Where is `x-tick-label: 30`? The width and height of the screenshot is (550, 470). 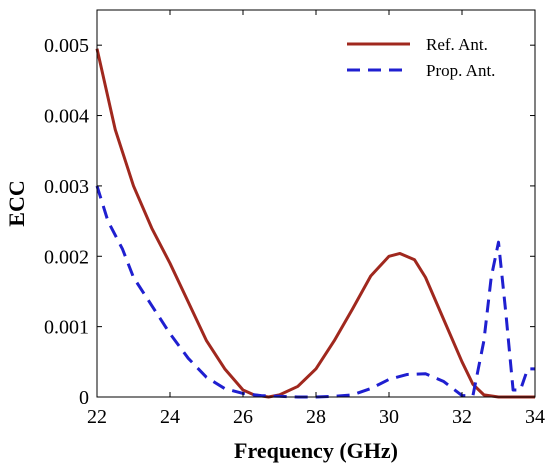
x-tick-label: 30 is located at coordinates (389, 417).